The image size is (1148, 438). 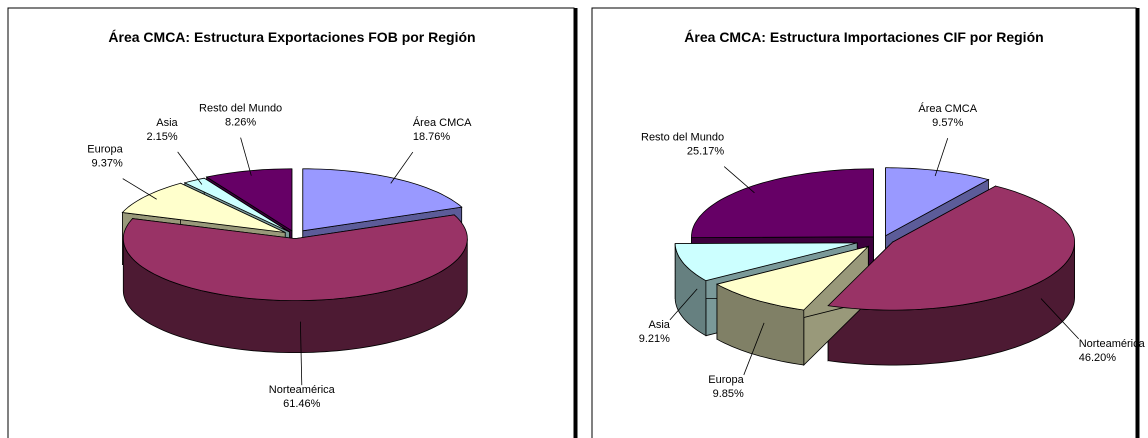 What do you see at coordinates (728, 394) in the screenshot?
I see `data-label-value: 9.85%` at bounding box center [728, 394].